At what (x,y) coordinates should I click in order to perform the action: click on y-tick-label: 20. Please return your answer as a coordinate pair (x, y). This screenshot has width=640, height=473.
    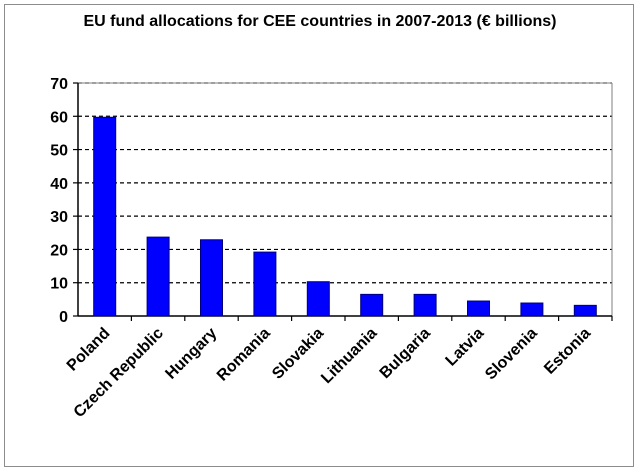
    Looking at the image, I should click on (59, 250).